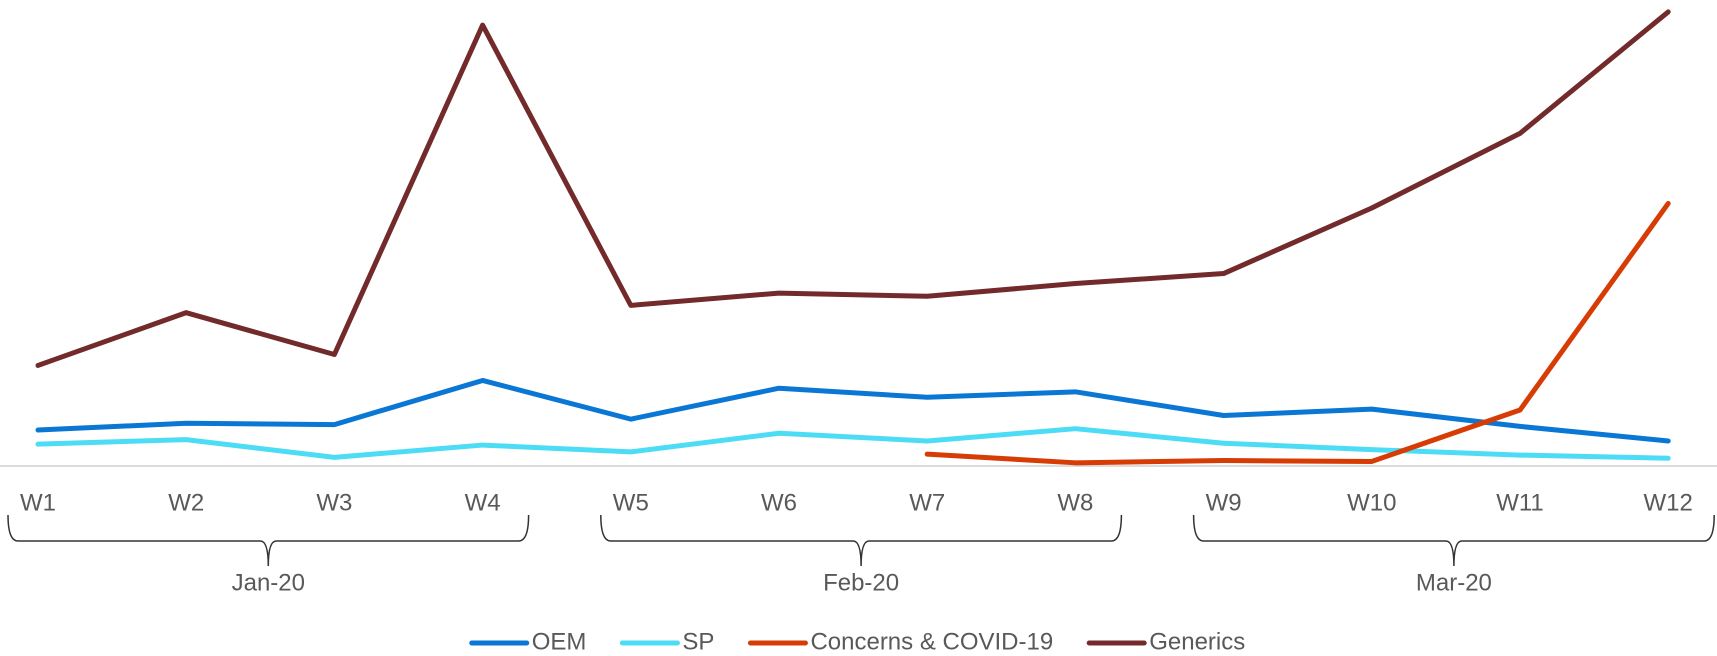 The image size is (1717, 656). I want to click on legend-label: SP, so click(698, 641).